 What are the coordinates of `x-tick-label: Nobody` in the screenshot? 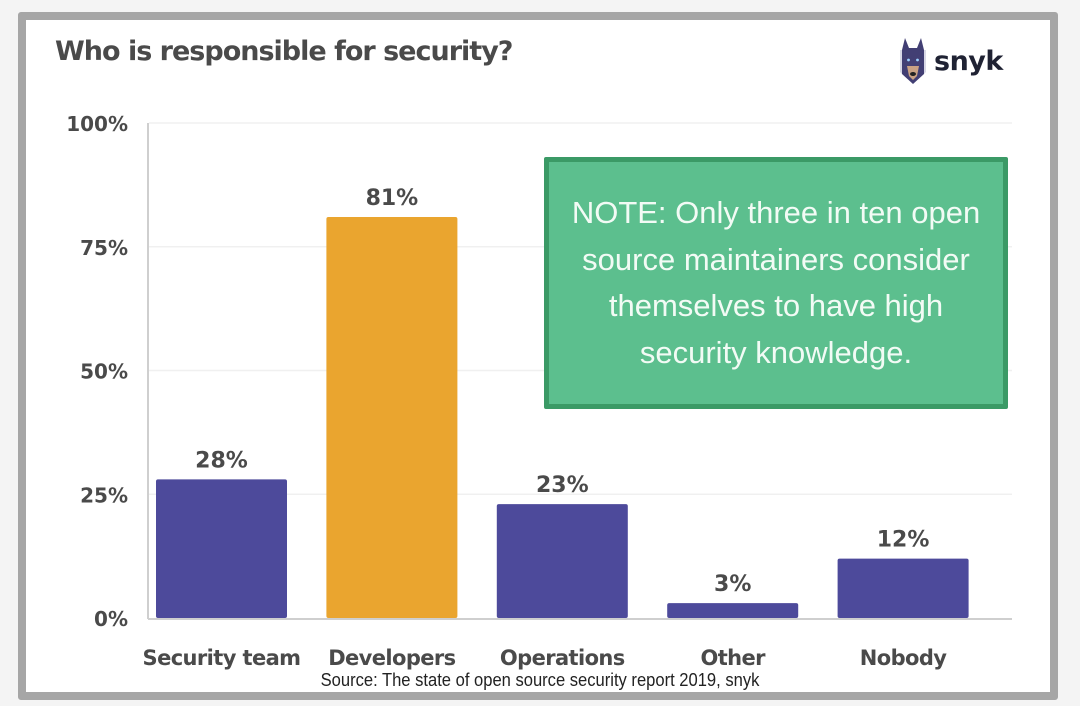 It's located at (903, 658).